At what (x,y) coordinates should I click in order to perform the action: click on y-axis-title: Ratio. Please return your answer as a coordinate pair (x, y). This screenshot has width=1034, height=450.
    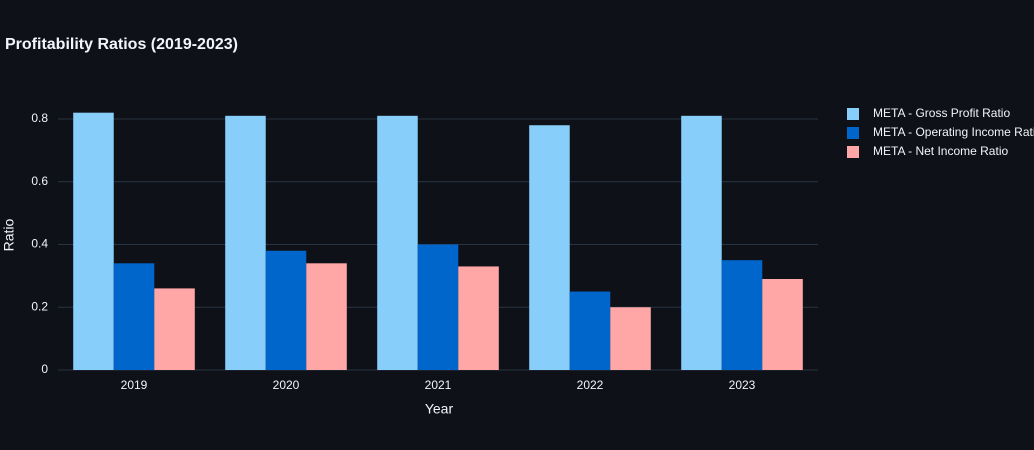
    Looking at the image, I should click on (9, 234).